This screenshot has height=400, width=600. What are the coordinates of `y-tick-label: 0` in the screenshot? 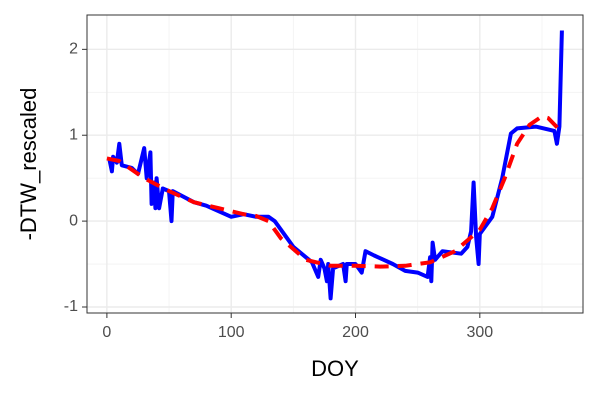 It's located at (73, 220).